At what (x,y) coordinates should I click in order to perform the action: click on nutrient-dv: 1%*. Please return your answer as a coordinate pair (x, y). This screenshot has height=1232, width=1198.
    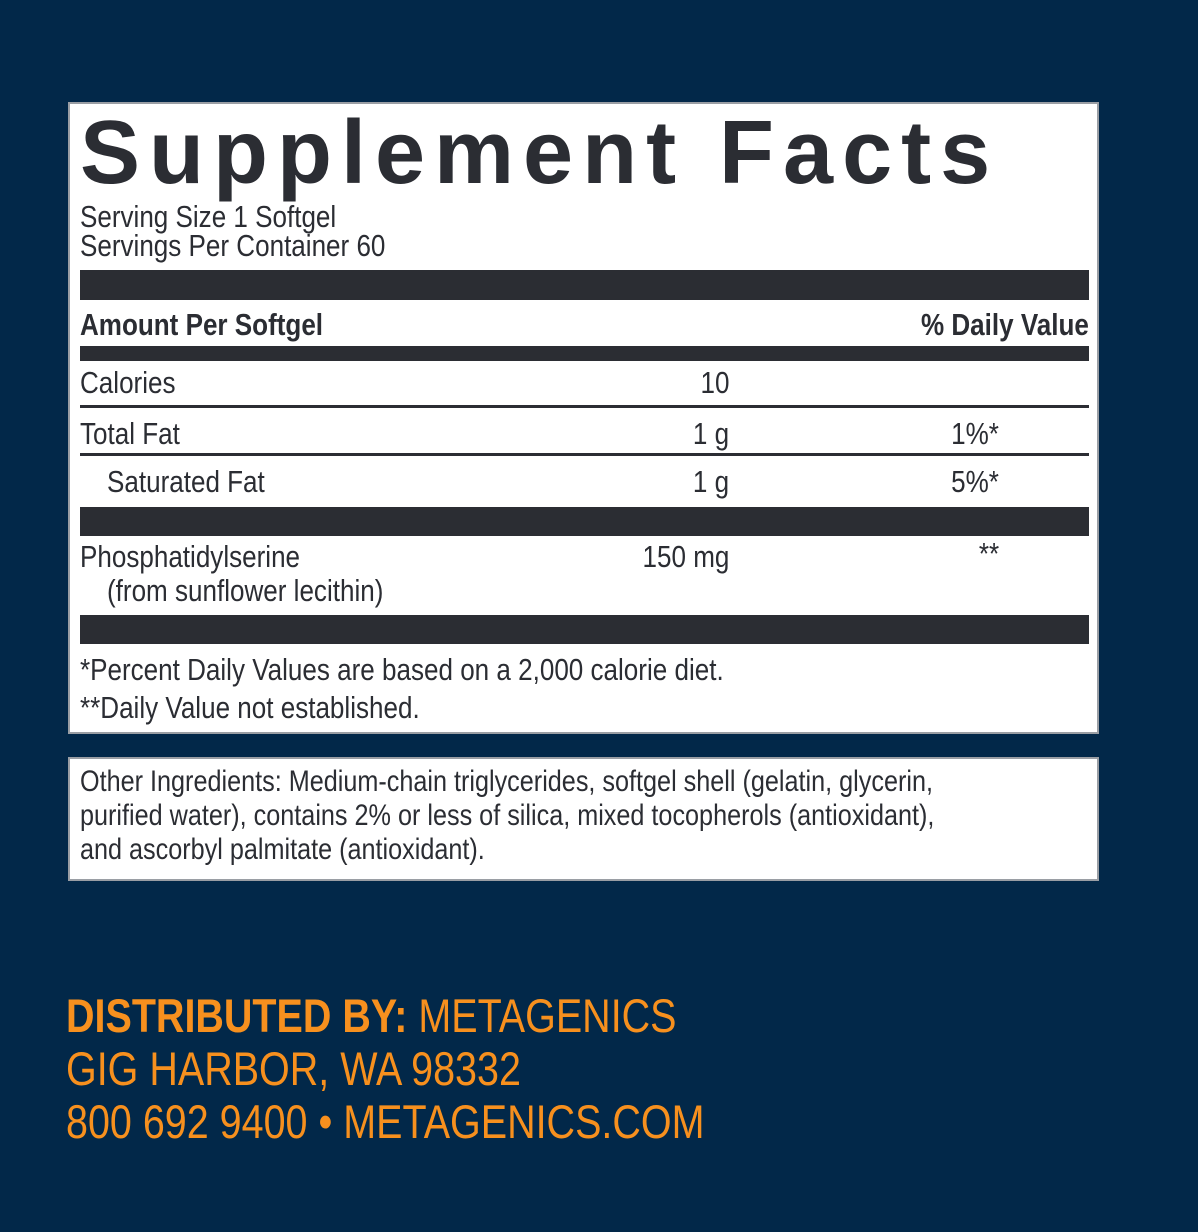
    Looking at the image, I should click on (975, 433).